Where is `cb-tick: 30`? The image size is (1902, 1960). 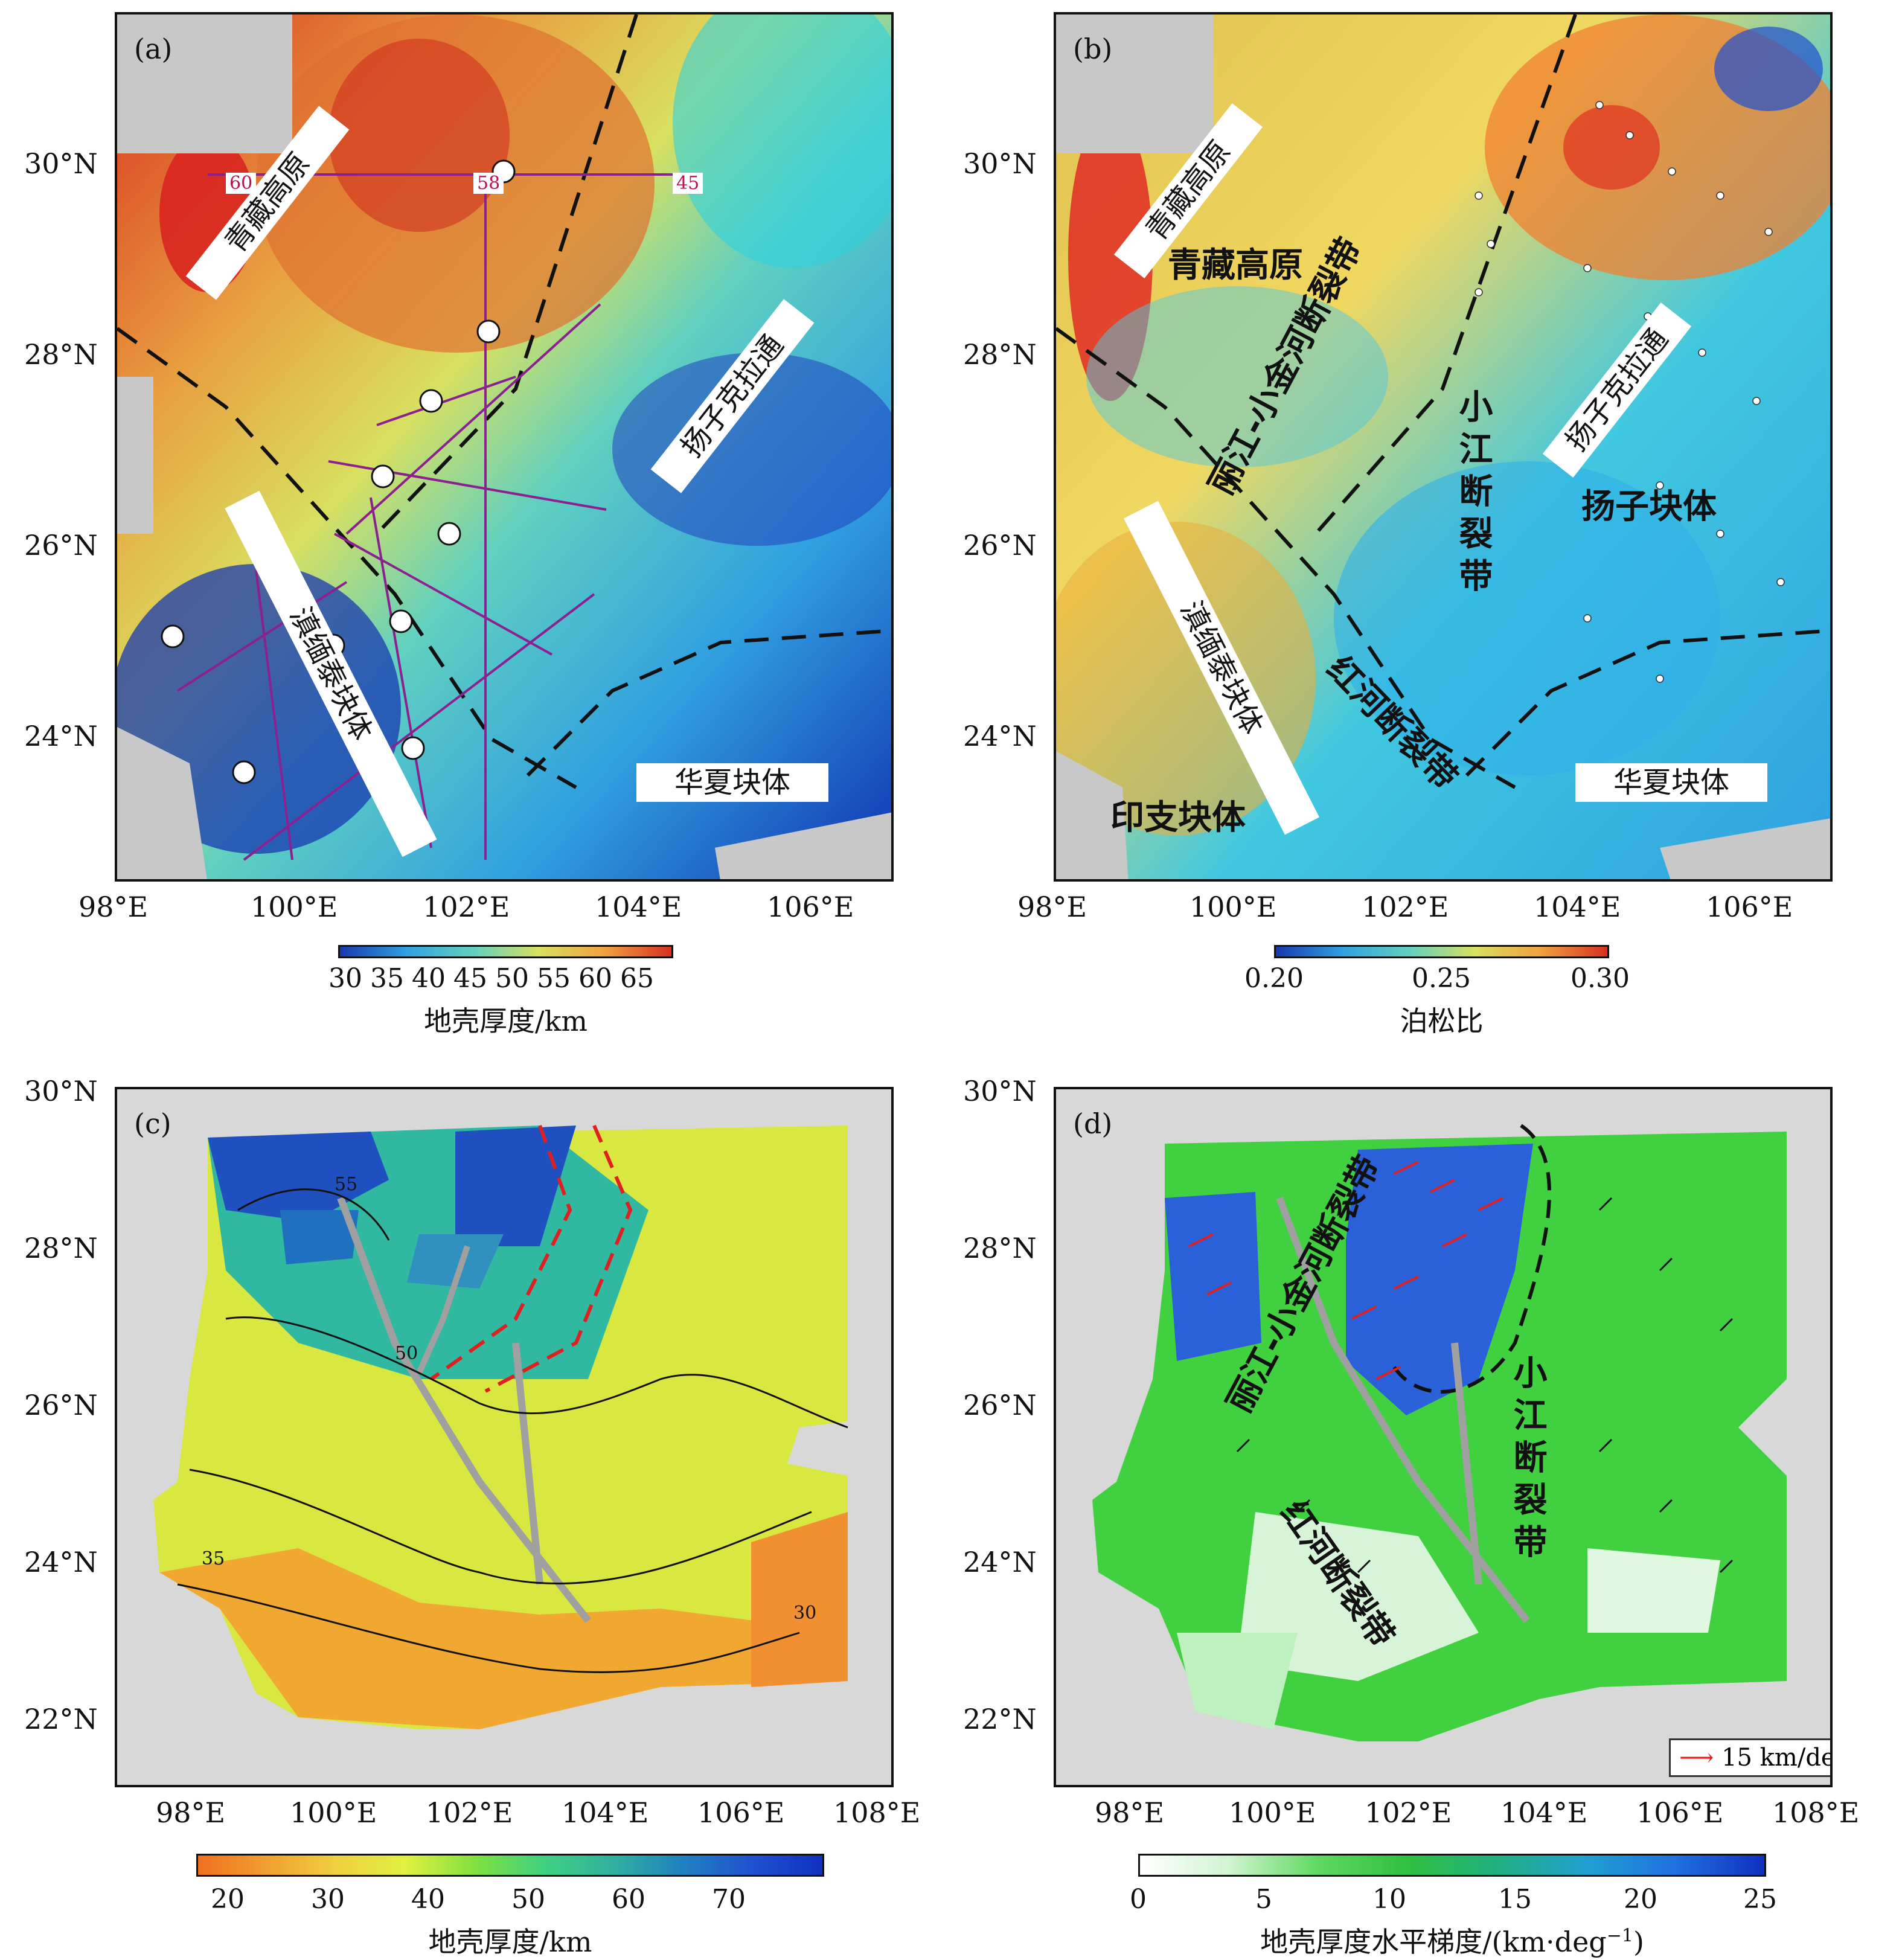 cb-tick: 30 is located at coordinates (328, 1899).